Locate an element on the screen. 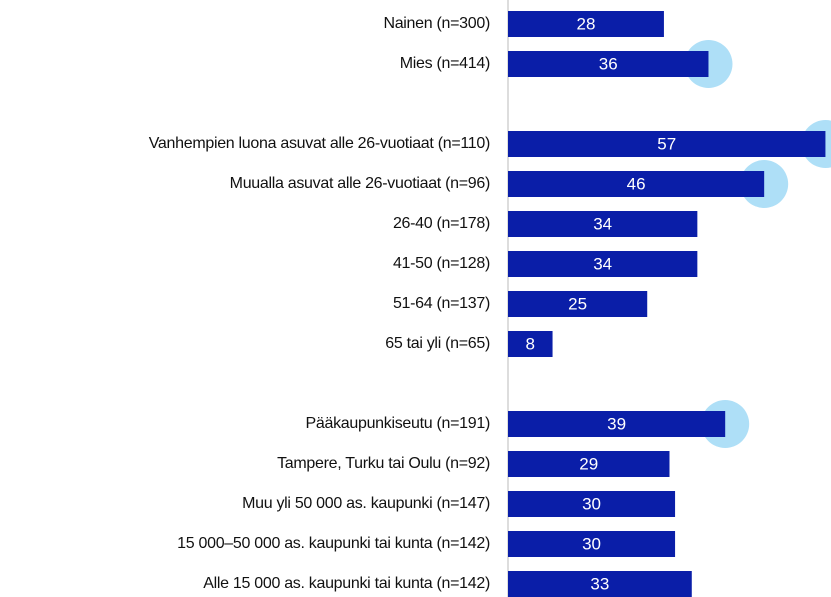 Image resolution: width=831 pixels, height=597 pixels. category-label: Mies (n=414) is located at coordinates (445, 63).